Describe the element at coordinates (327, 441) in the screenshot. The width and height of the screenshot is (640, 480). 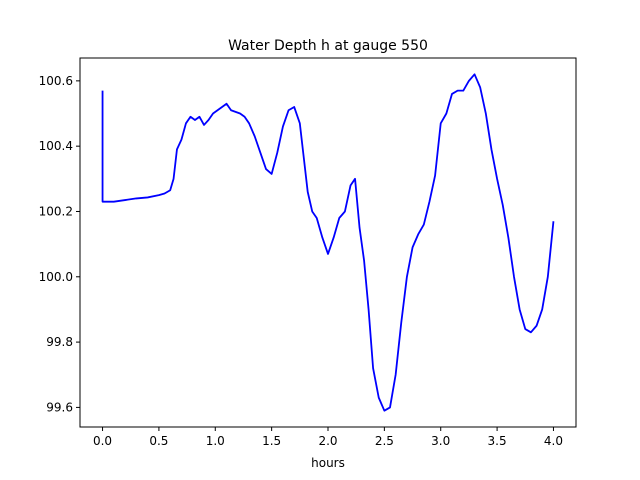
I see `x-tick-label: 2.0` at that location.